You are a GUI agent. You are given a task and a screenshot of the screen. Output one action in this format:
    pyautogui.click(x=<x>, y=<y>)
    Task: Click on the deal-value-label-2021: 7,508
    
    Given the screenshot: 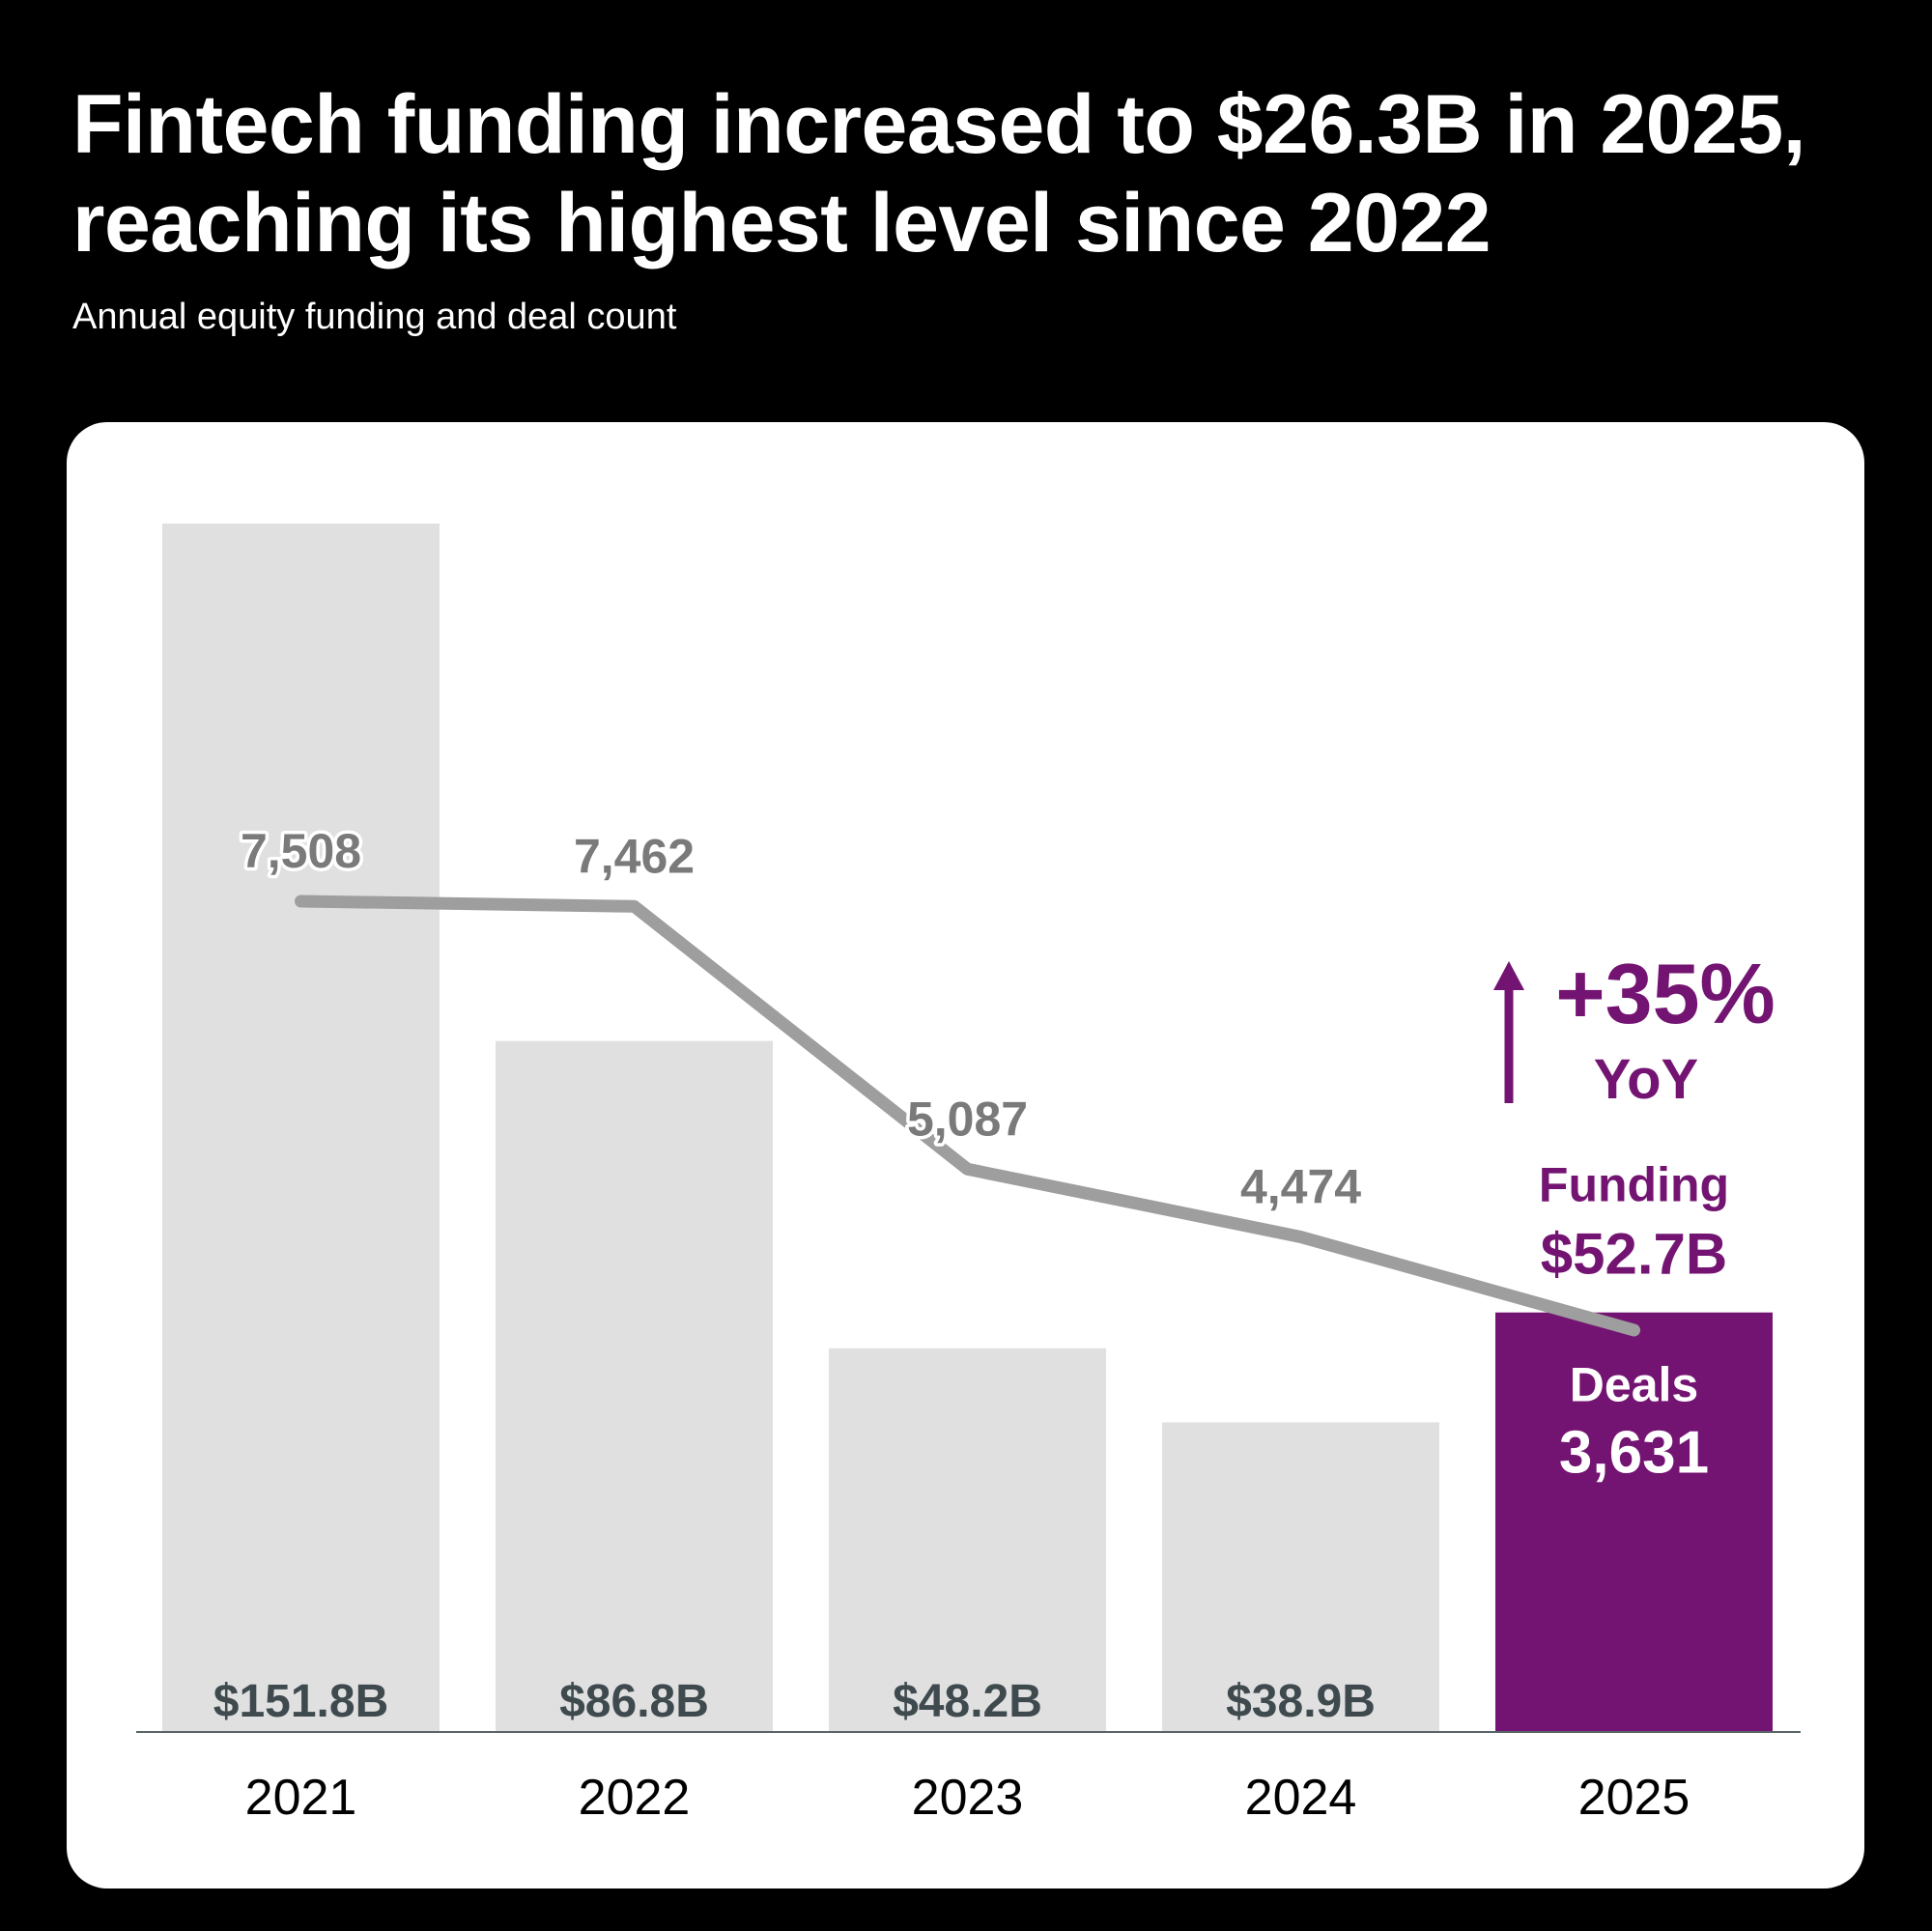 What is the action you would take?
    pyautogui.click(x=301, y=851)
    